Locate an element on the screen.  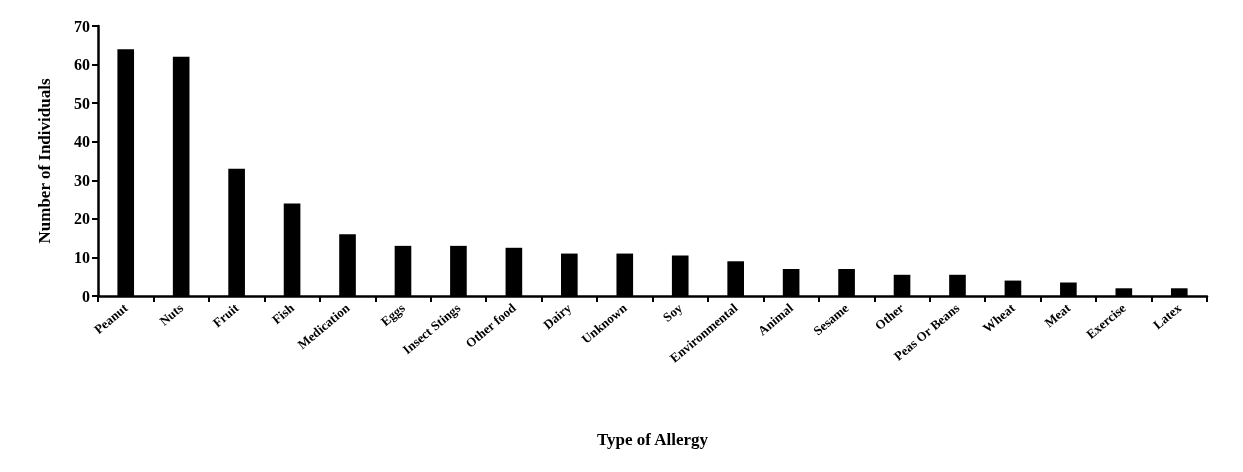
y-tick-label: 20 is located at coordinates (82, 219).